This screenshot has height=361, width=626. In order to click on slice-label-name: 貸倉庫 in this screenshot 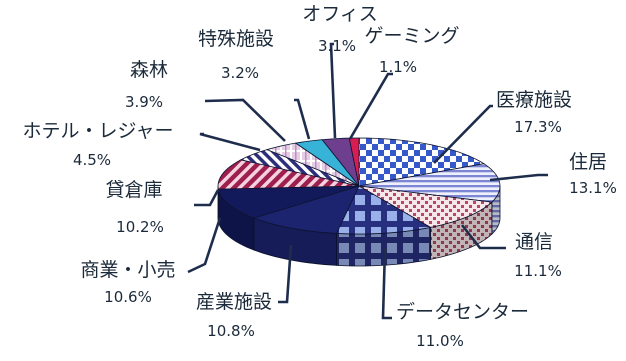, I will do `click(133, 190)`.